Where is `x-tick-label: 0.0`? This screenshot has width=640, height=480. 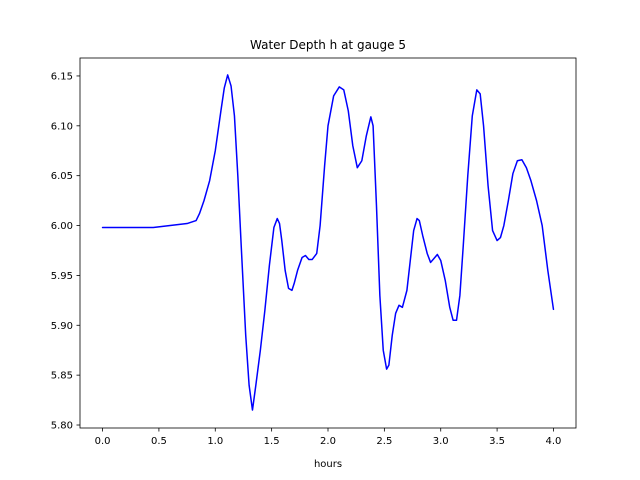 x-tick-label: 0.0 is located at coordinates (103, 441).